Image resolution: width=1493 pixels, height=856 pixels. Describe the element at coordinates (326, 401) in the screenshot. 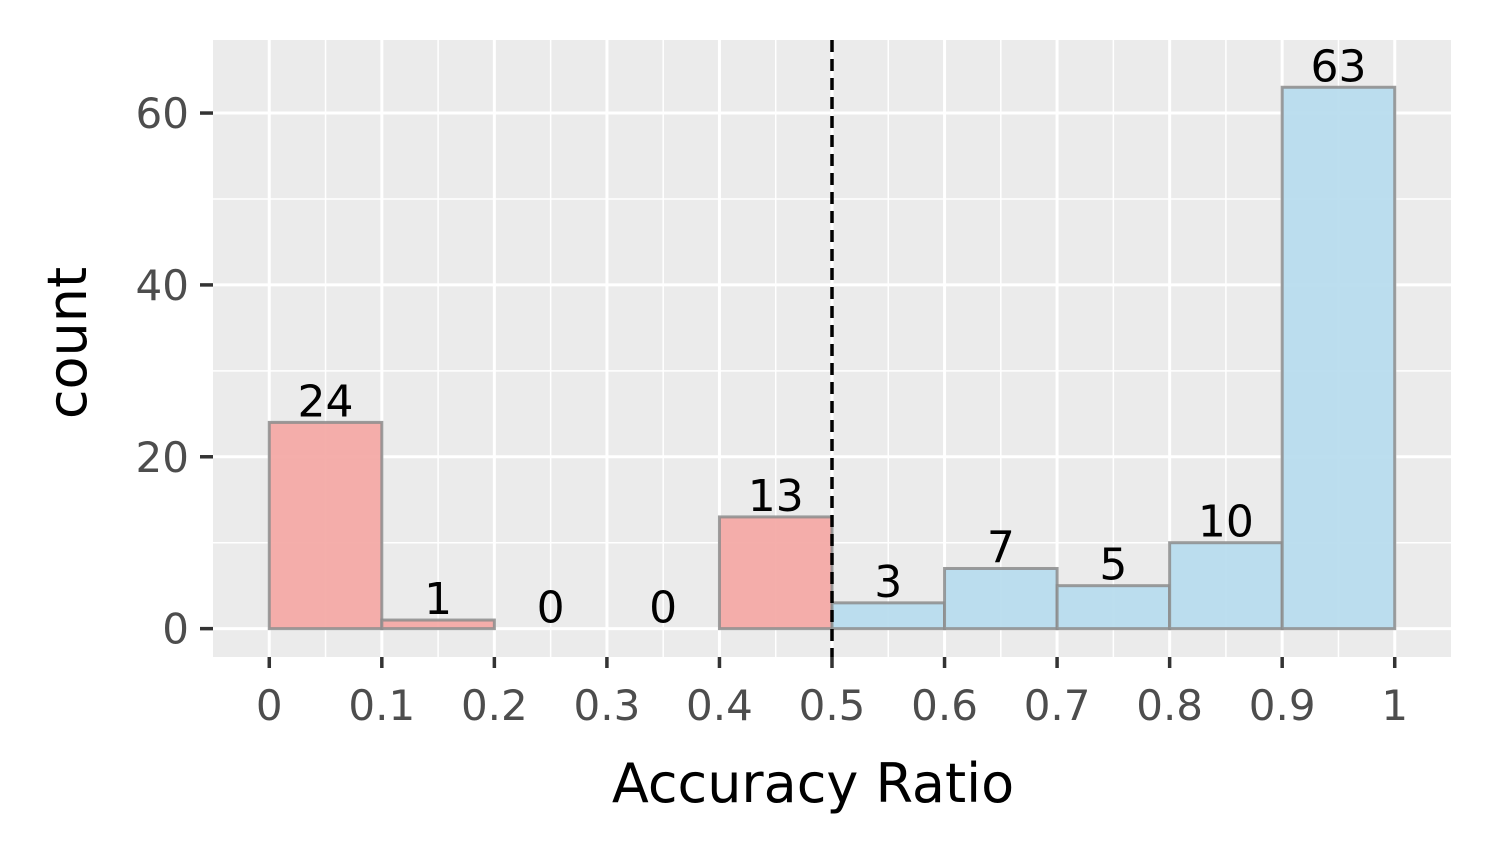

I see `bar-value-label: 24` at that location.